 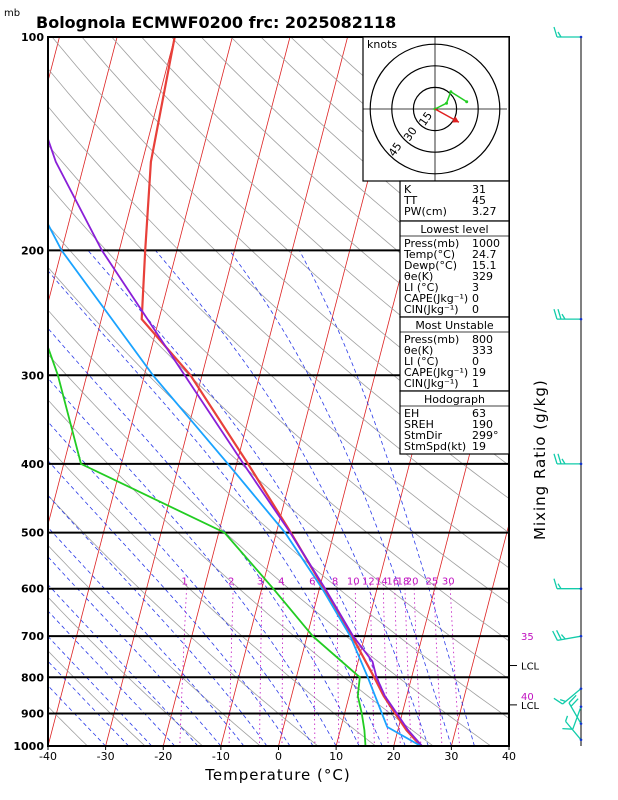 What do you see at coordinates (475, 361) in the screenshot?
I see `most-unstable-value: 0` at bounding box center [475, 361].